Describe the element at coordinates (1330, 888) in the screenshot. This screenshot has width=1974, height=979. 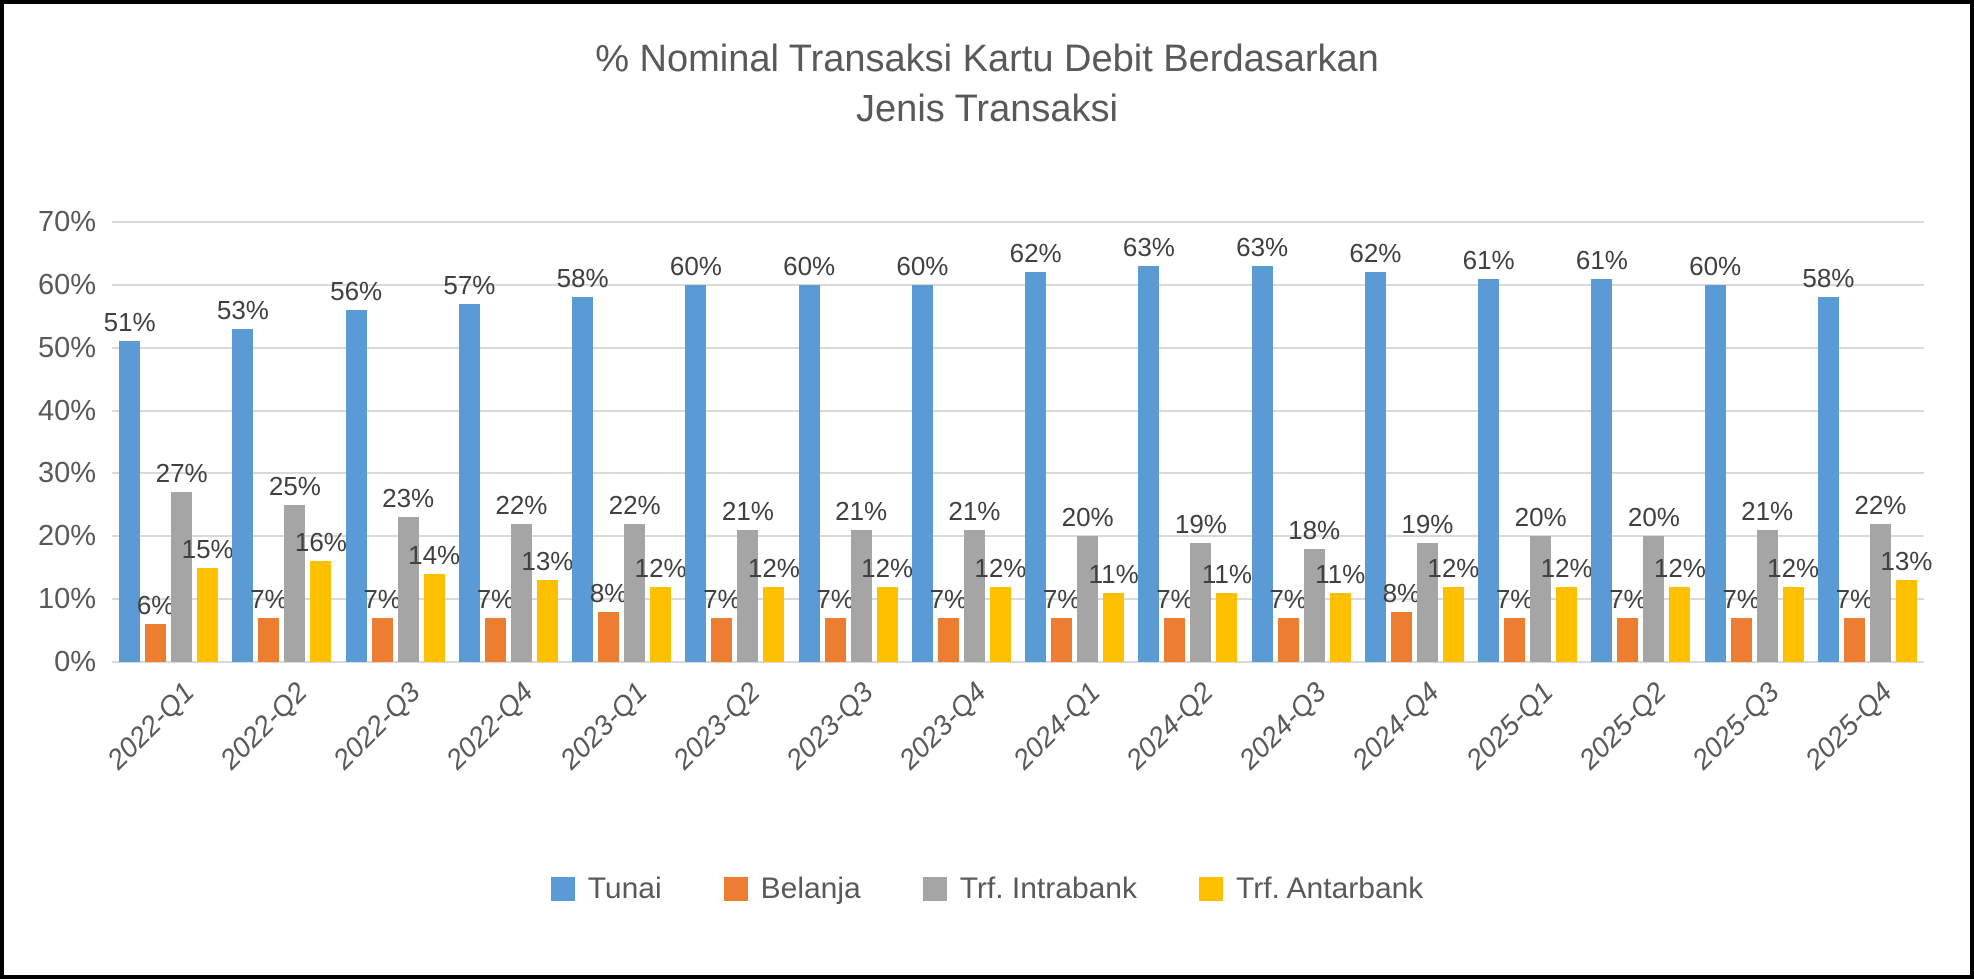
I see `legend-label: Trf. Antarbank` at that location.